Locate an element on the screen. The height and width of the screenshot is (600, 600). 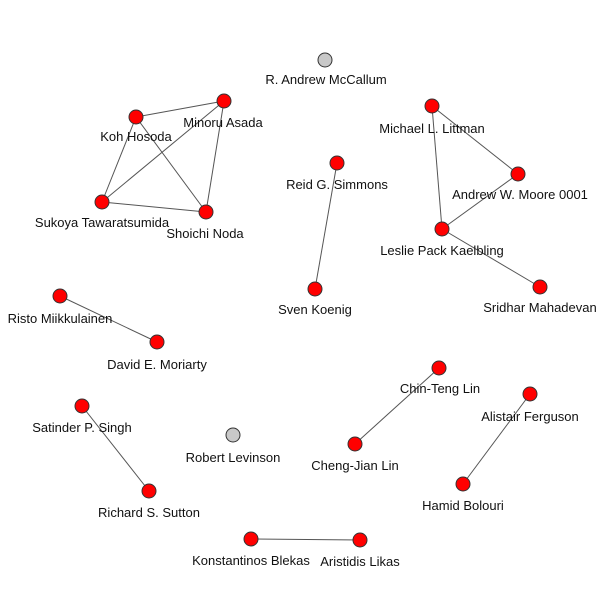
node-cjlin is located at coordinates (355, 444).